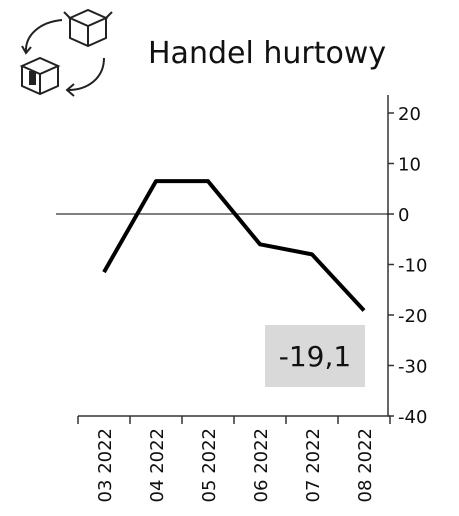 The image size is (459, 516). Describe the element at coordinates (412, 417) in the screenshot. I see `y-tick-label: -40` at that location.